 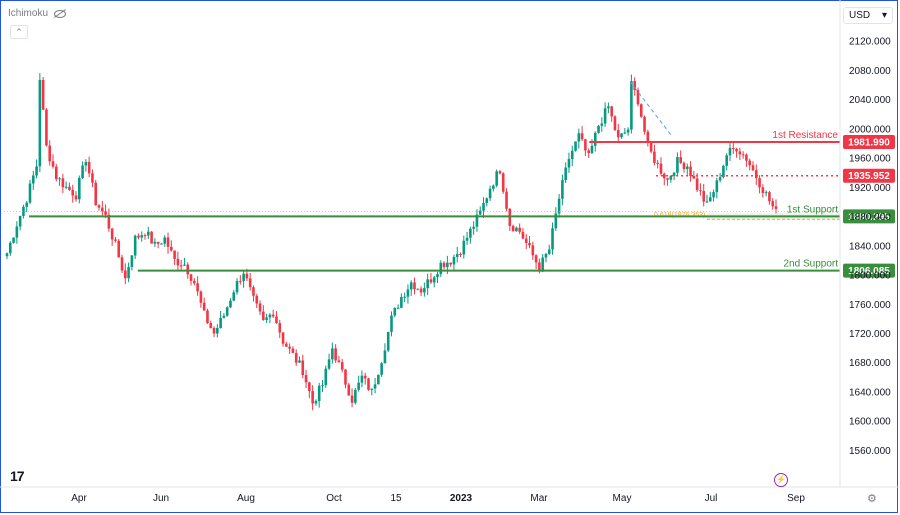 What do you see at coordinates (60, 13) in the screenshot?
I see `eye-off-icon` at bounding box center [60, 13].